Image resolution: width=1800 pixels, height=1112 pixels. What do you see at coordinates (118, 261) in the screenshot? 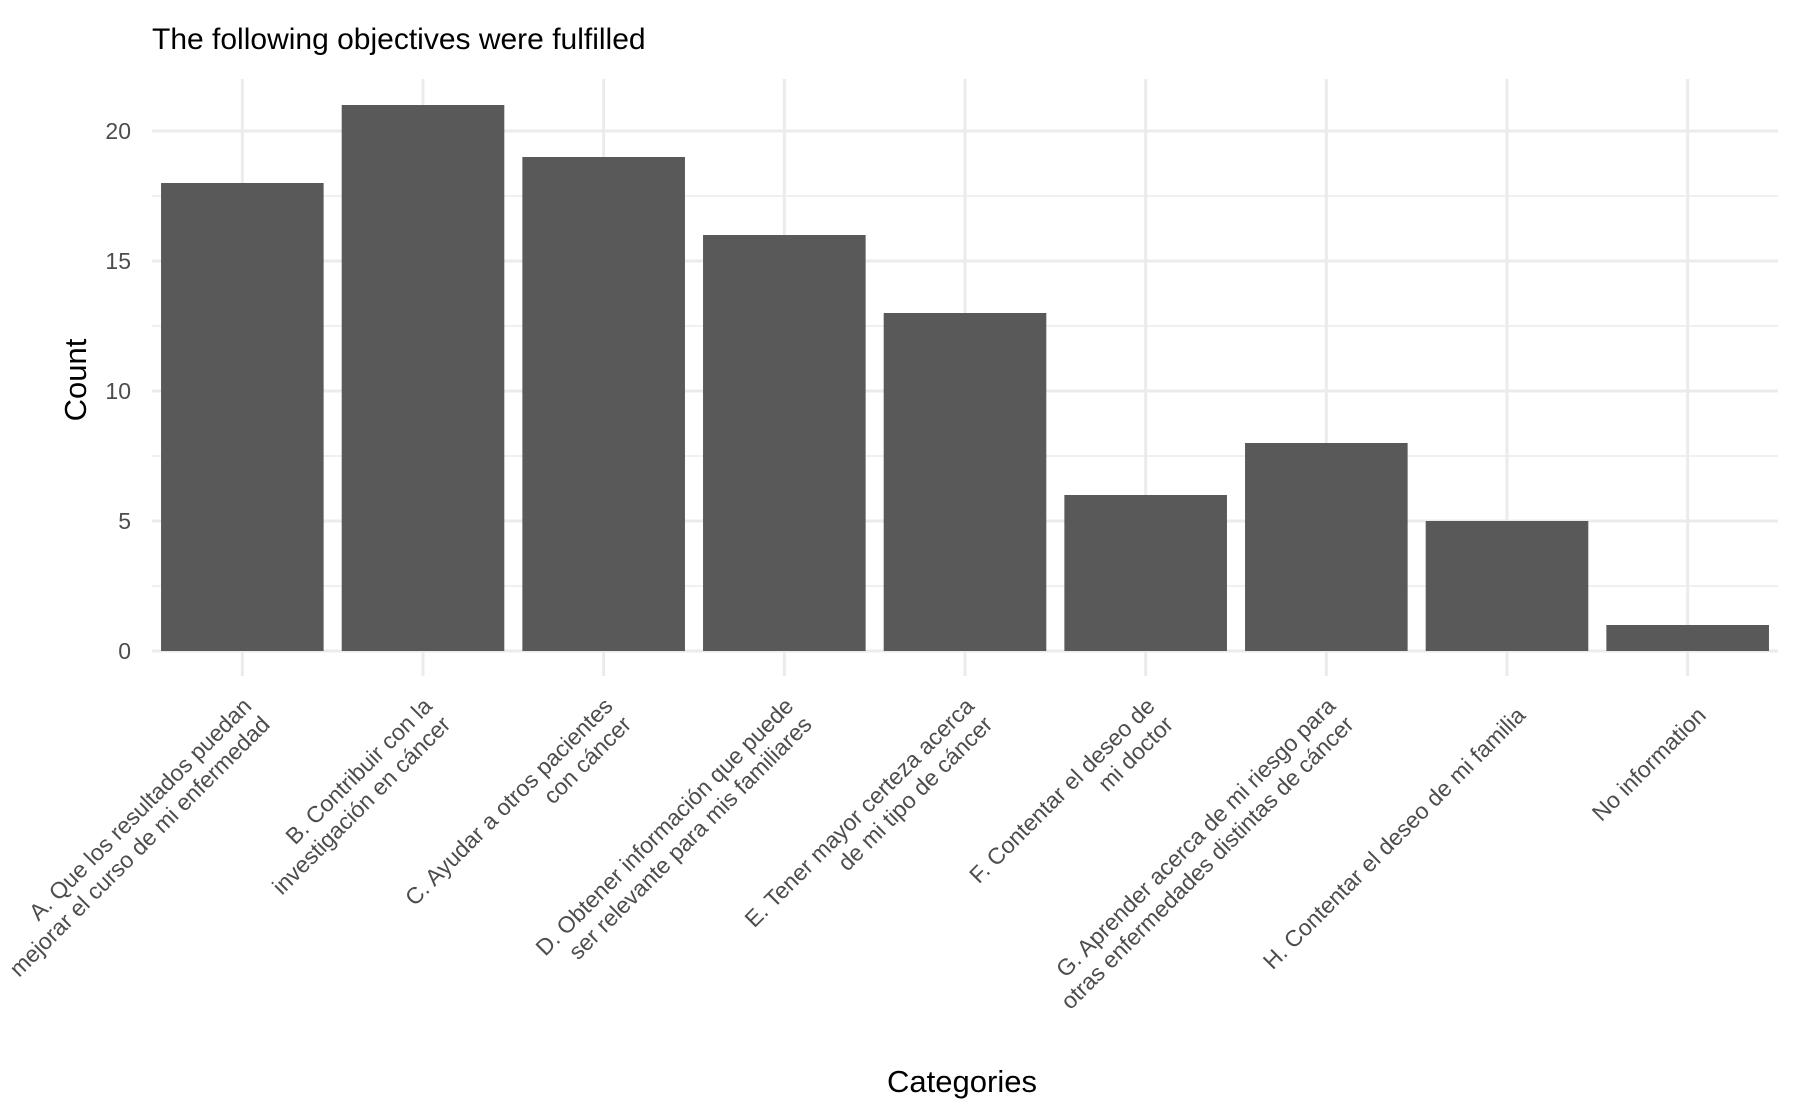
I see `y-tick-label: 15` at bounding box center [118, 261].